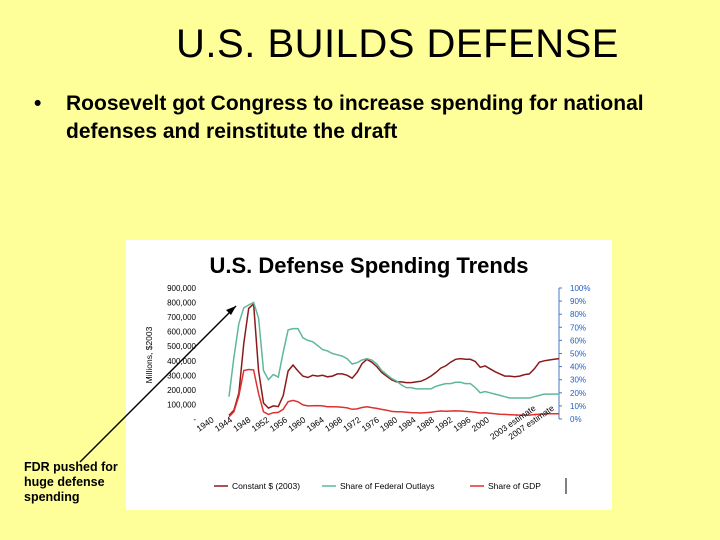 The width and height of the screenshot is (720, 540). I want to click on x-tick-label: 1980, so click(388, 423).